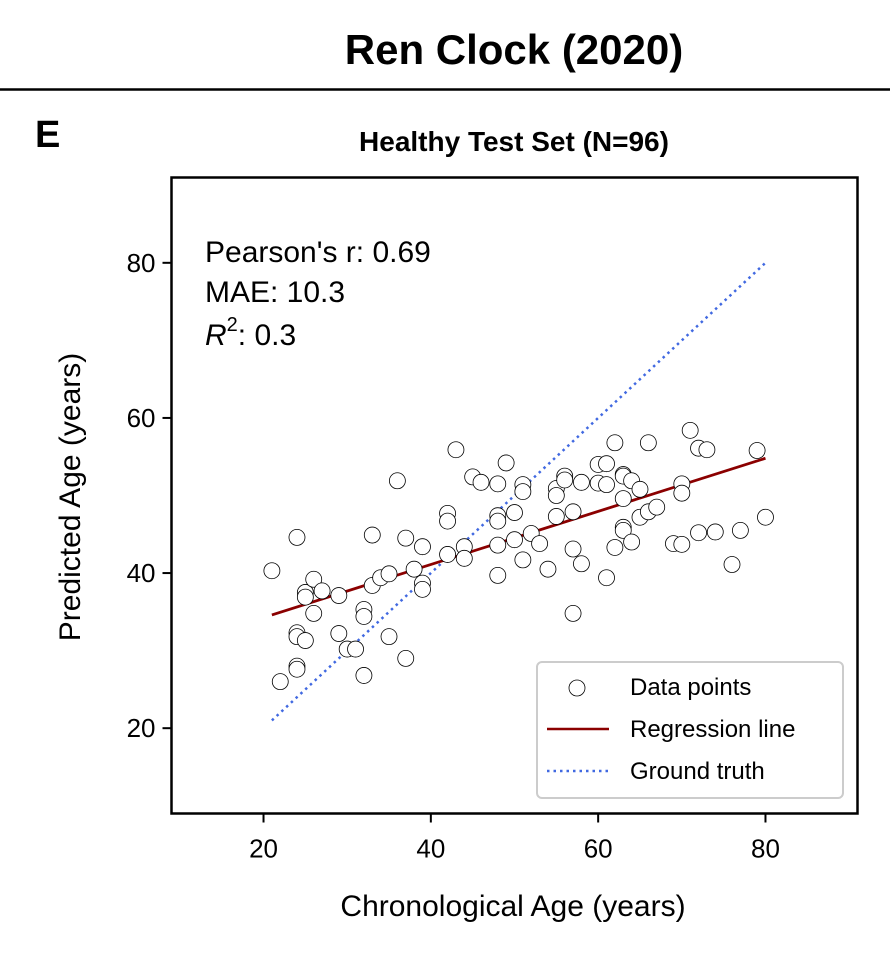  Describe the element at coordinates (697, 771) in the screenshot. I see `legend-label-ground-truth: Ground truth` at that location.